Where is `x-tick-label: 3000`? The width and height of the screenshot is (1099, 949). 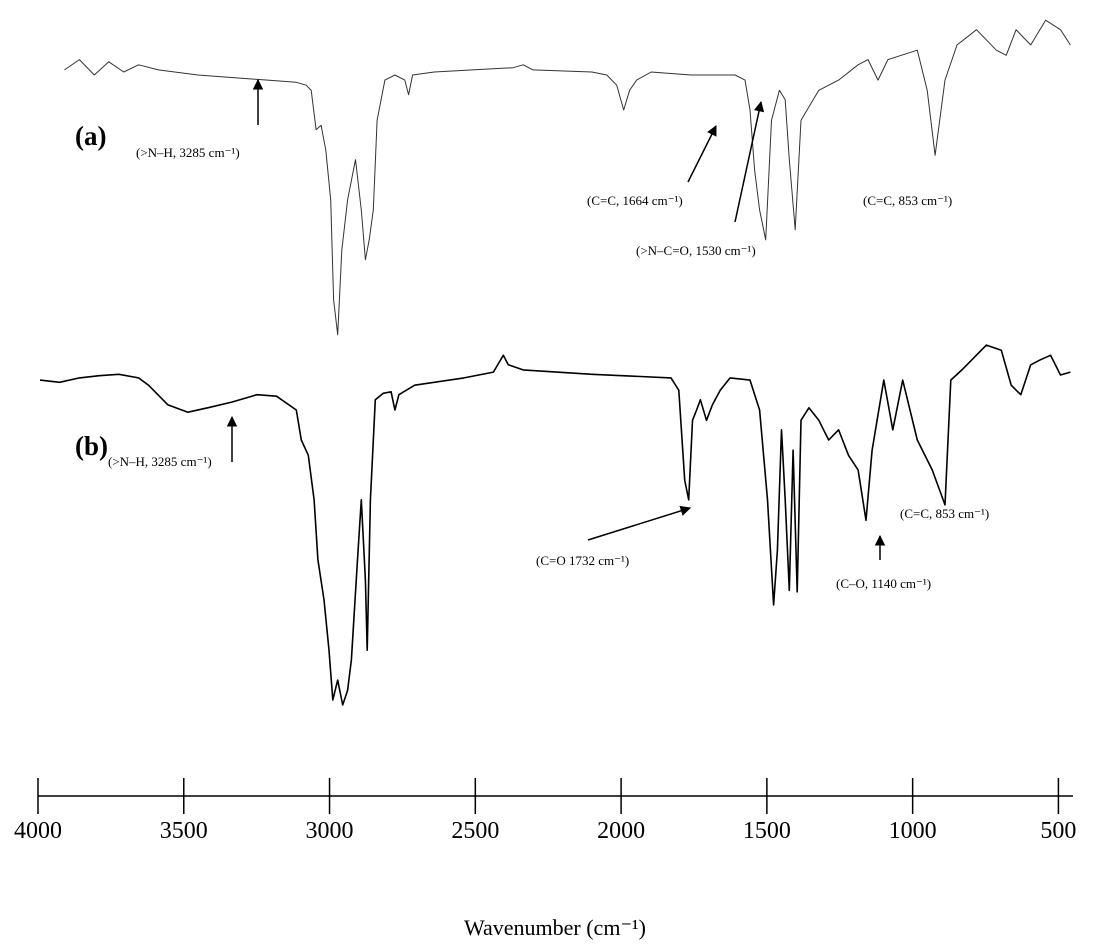
x-tick-label: 3000 is located at coordinates (330, 831).